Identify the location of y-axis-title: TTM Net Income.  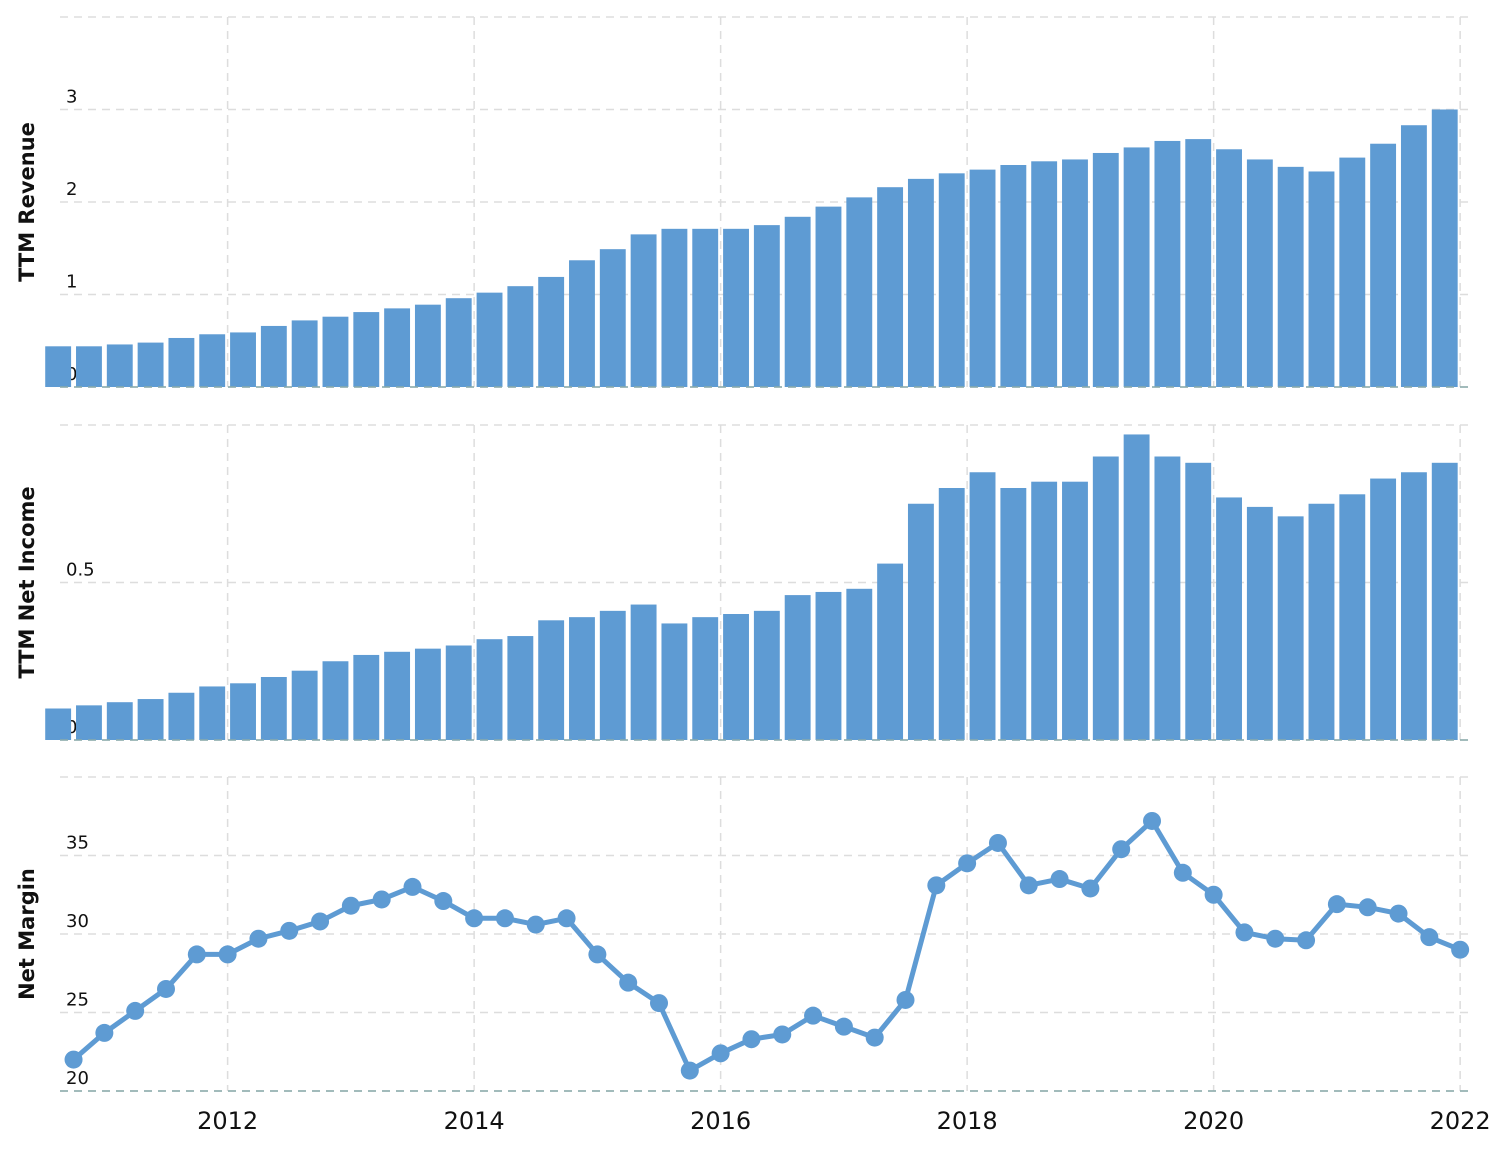
(27, 582).